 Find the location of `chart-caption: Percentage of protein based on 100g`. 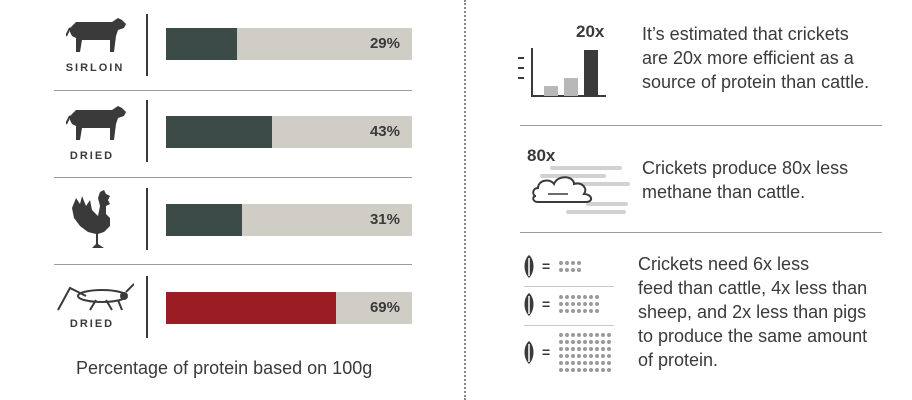

chart-caption: Percentage of protein based on 100g is located at coordinates (224, 368).